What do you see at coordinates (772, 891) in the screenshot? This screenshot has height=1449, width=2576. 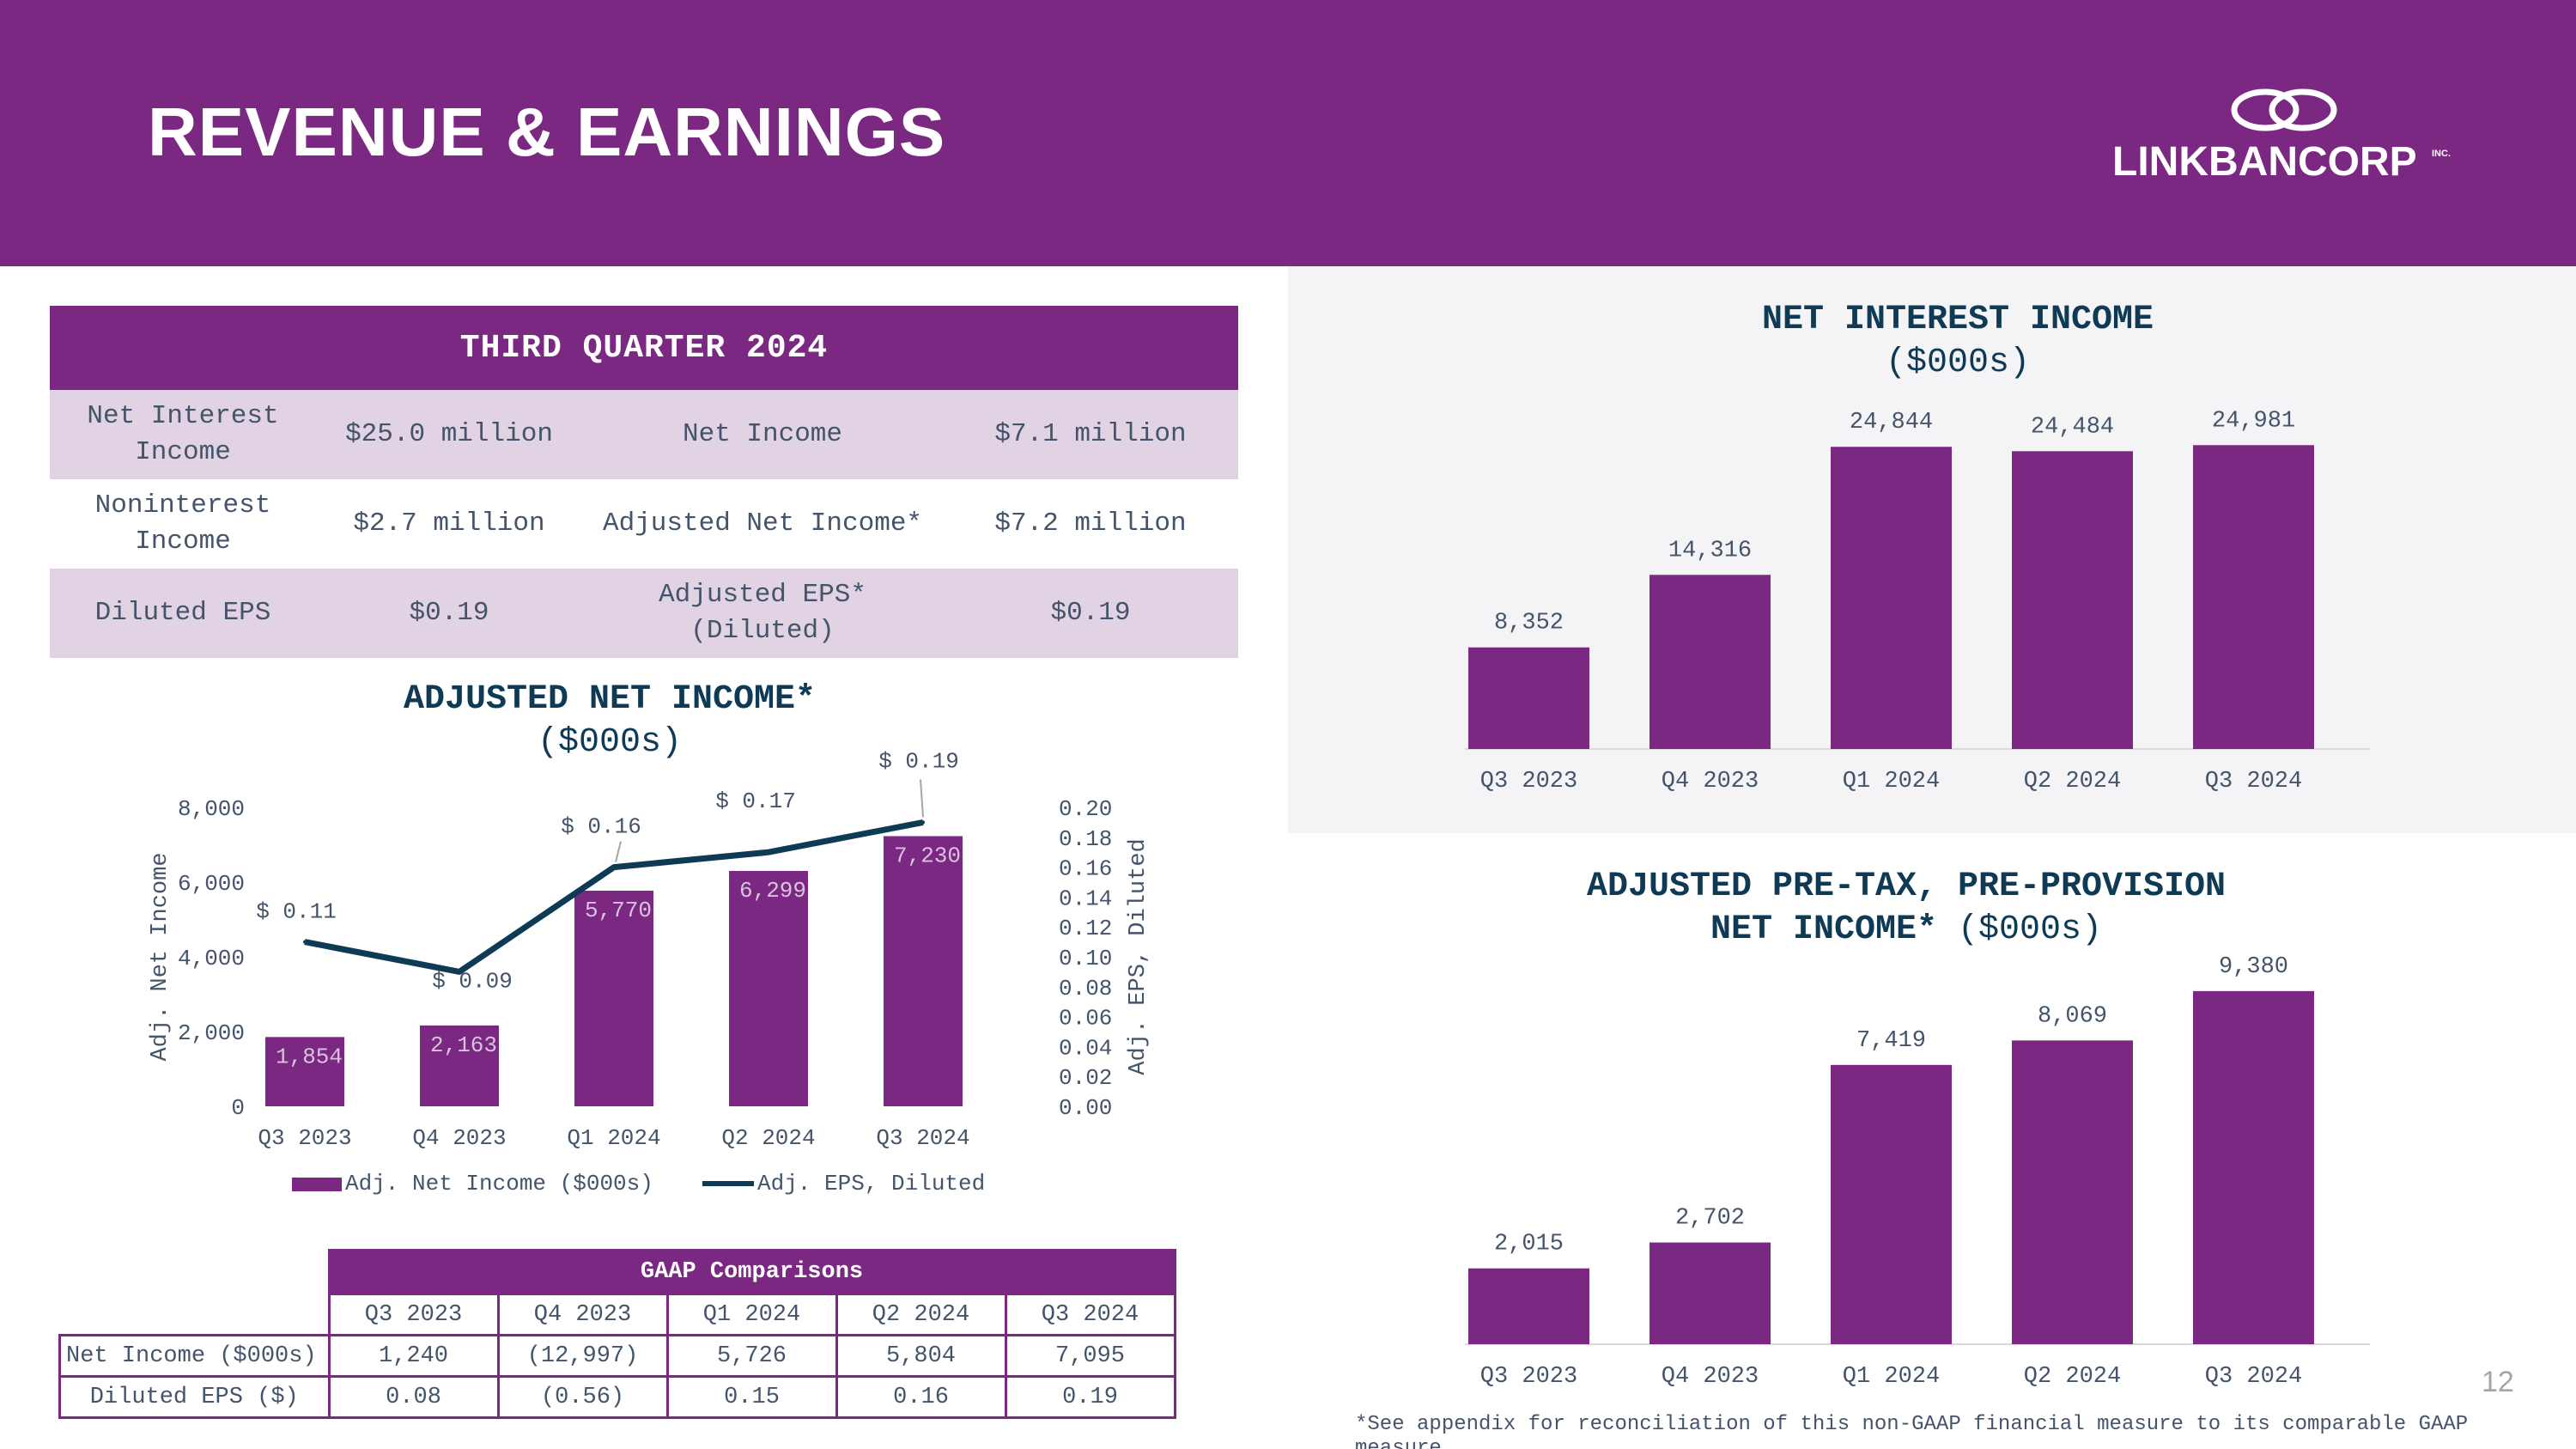 I see `bar-data-label: 6,299` at bounding box center [772, 891].